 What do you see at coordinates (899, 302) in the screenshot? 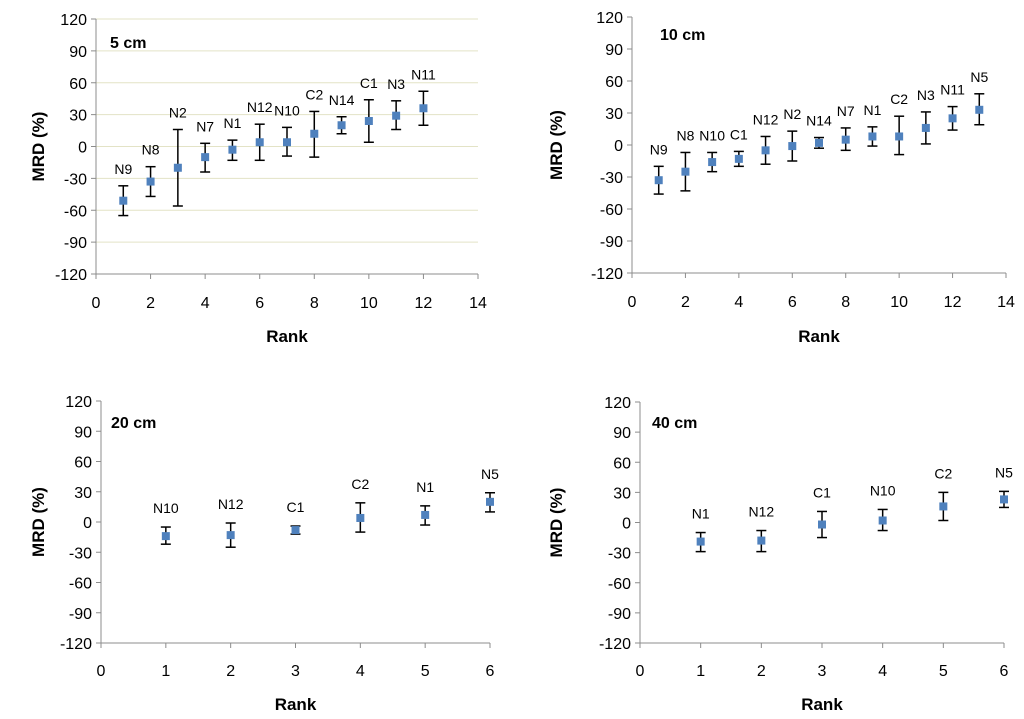
I see `x-tick-label: 10` at bounding box center [899, 302].